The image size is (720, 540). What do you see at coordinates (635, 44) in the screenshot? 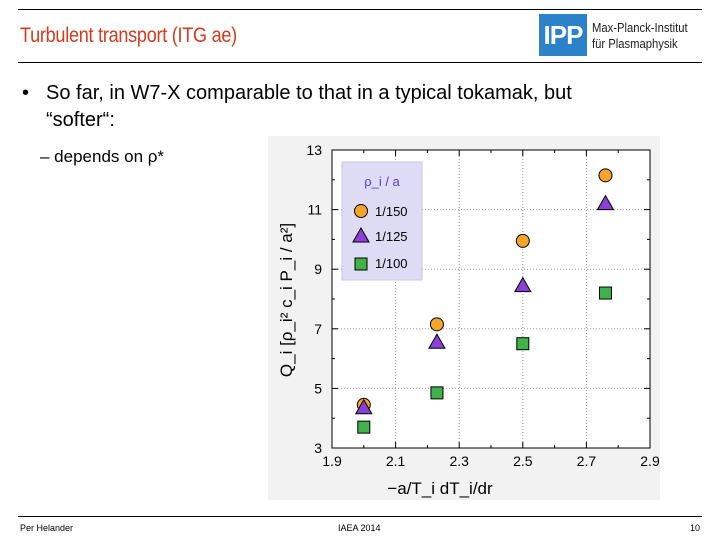
I see `institute-line-2: für Plasmaphysik` at bounding box center [635, 44].